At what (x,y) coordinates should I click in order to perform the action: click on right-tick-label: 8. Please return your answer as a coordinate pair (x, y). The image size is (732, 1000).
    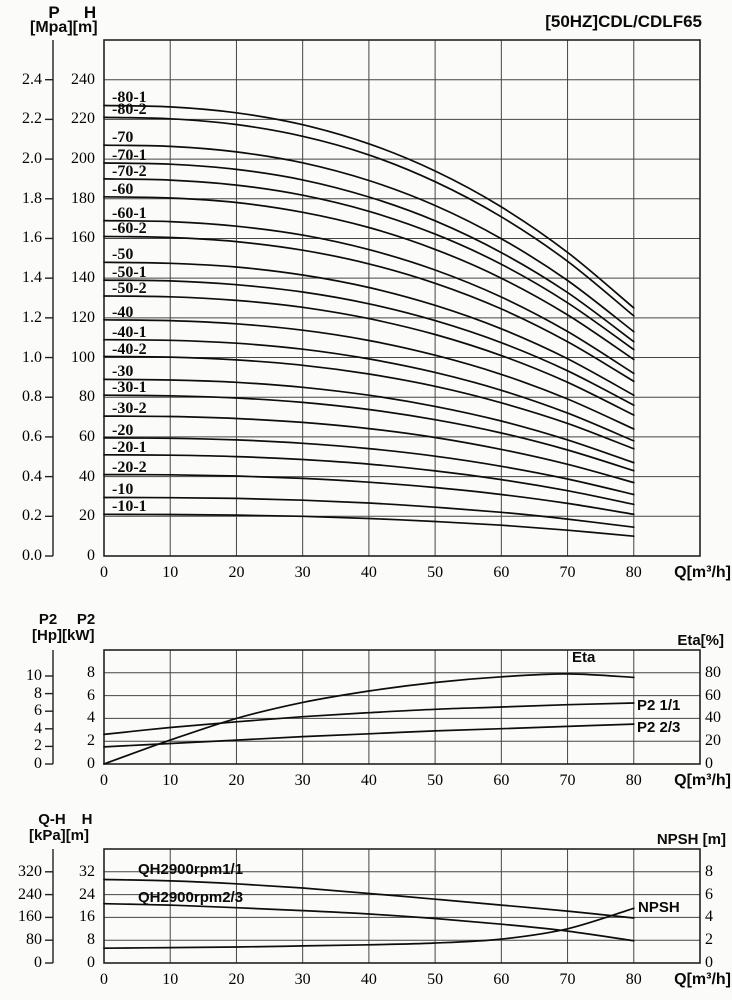
    Looking at the image, I should click on (709, 871).